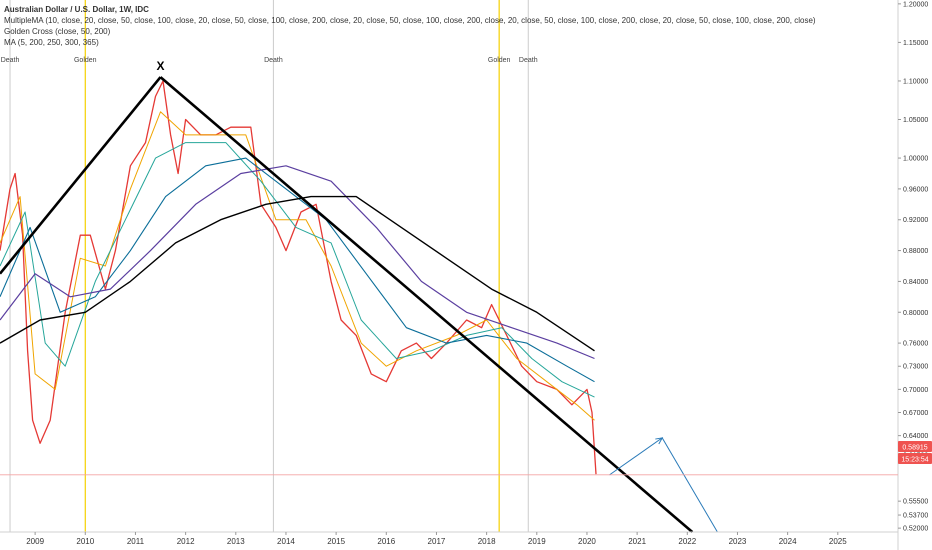 The width and height of the screenshot is (932, 550). I want to click on y-tick-5: 0.96000, so click(915, 189).